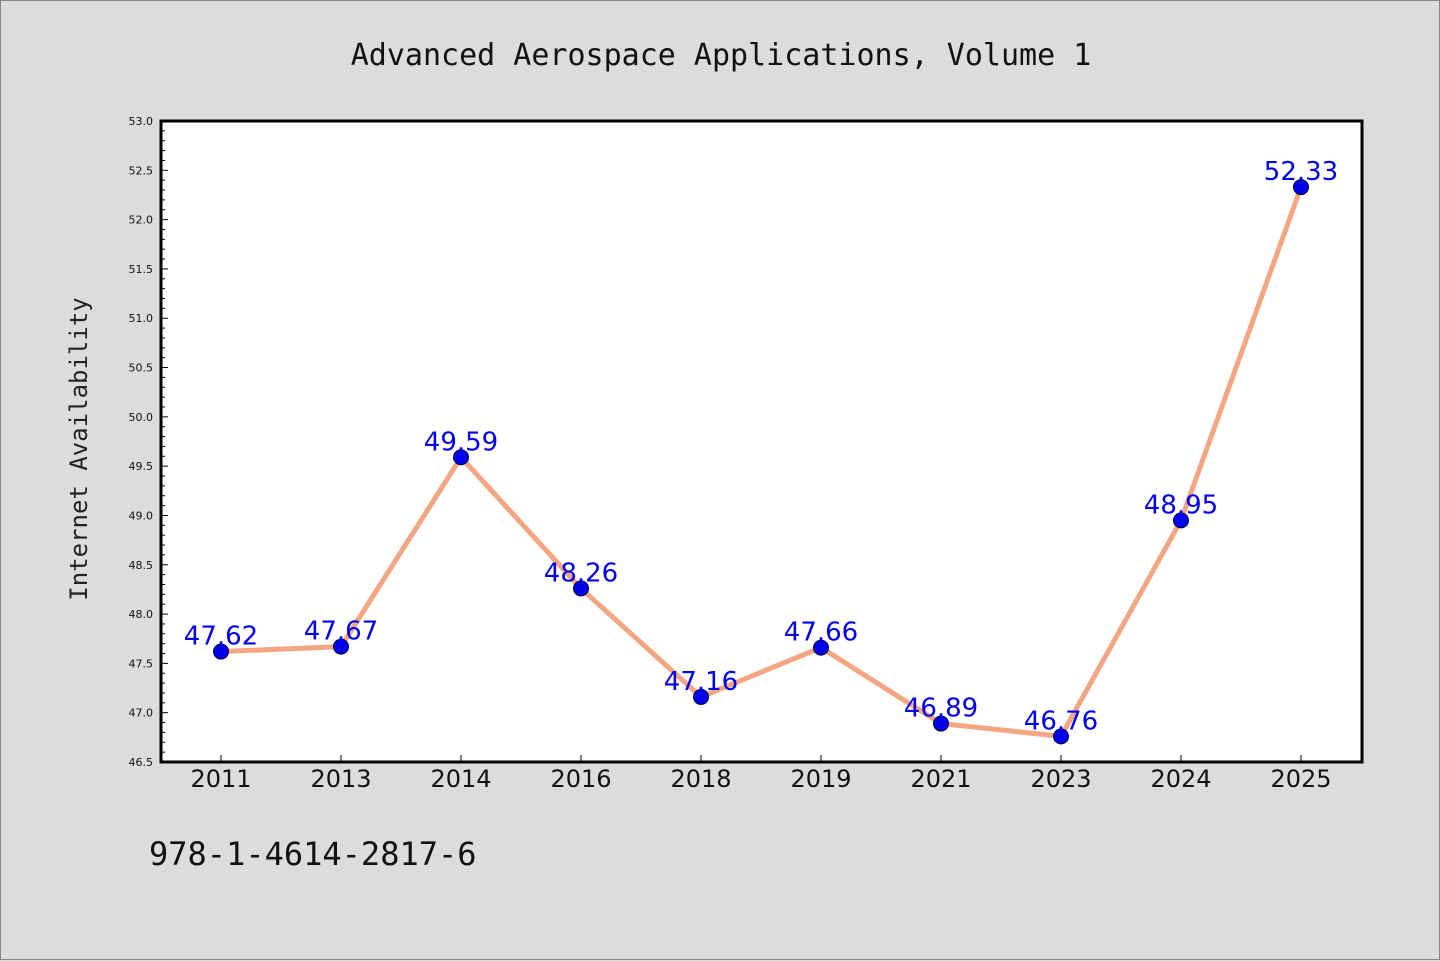 This screenshot has width=1440, height=961. Describe the element at coordinates (581, 573) in the screenshot. I see `data-label: 48.26` at that location.